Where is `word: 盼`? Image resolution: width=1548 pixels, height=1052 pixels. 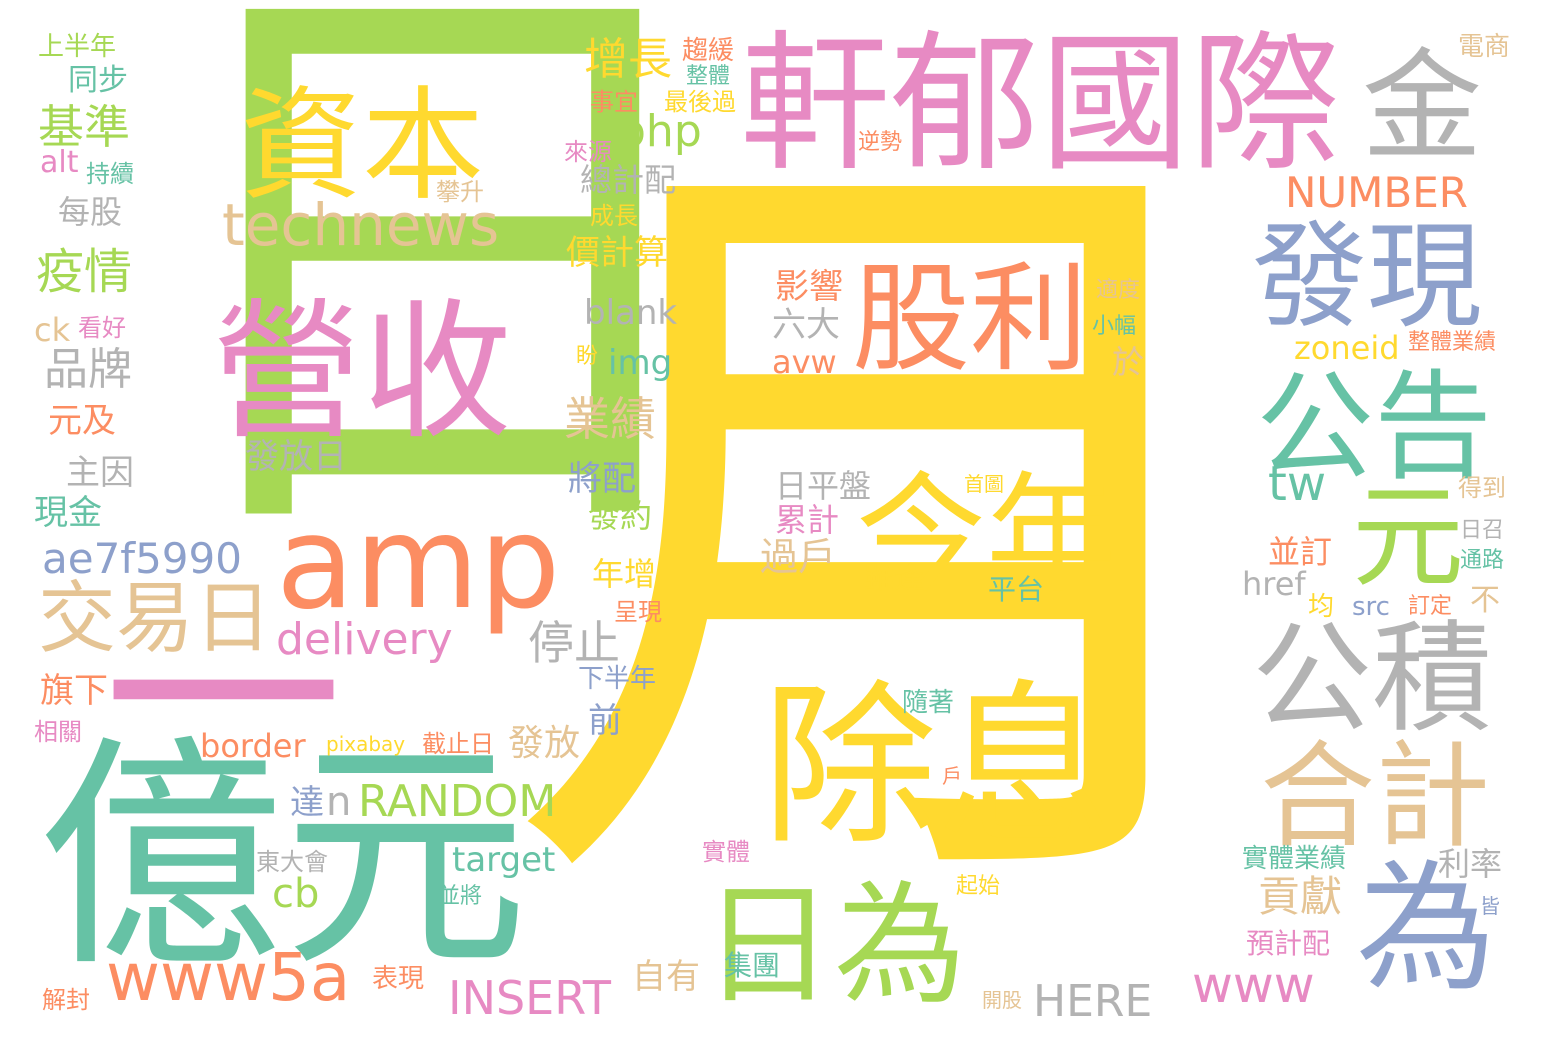 word: 盼 is located at coordinates (587, 356).